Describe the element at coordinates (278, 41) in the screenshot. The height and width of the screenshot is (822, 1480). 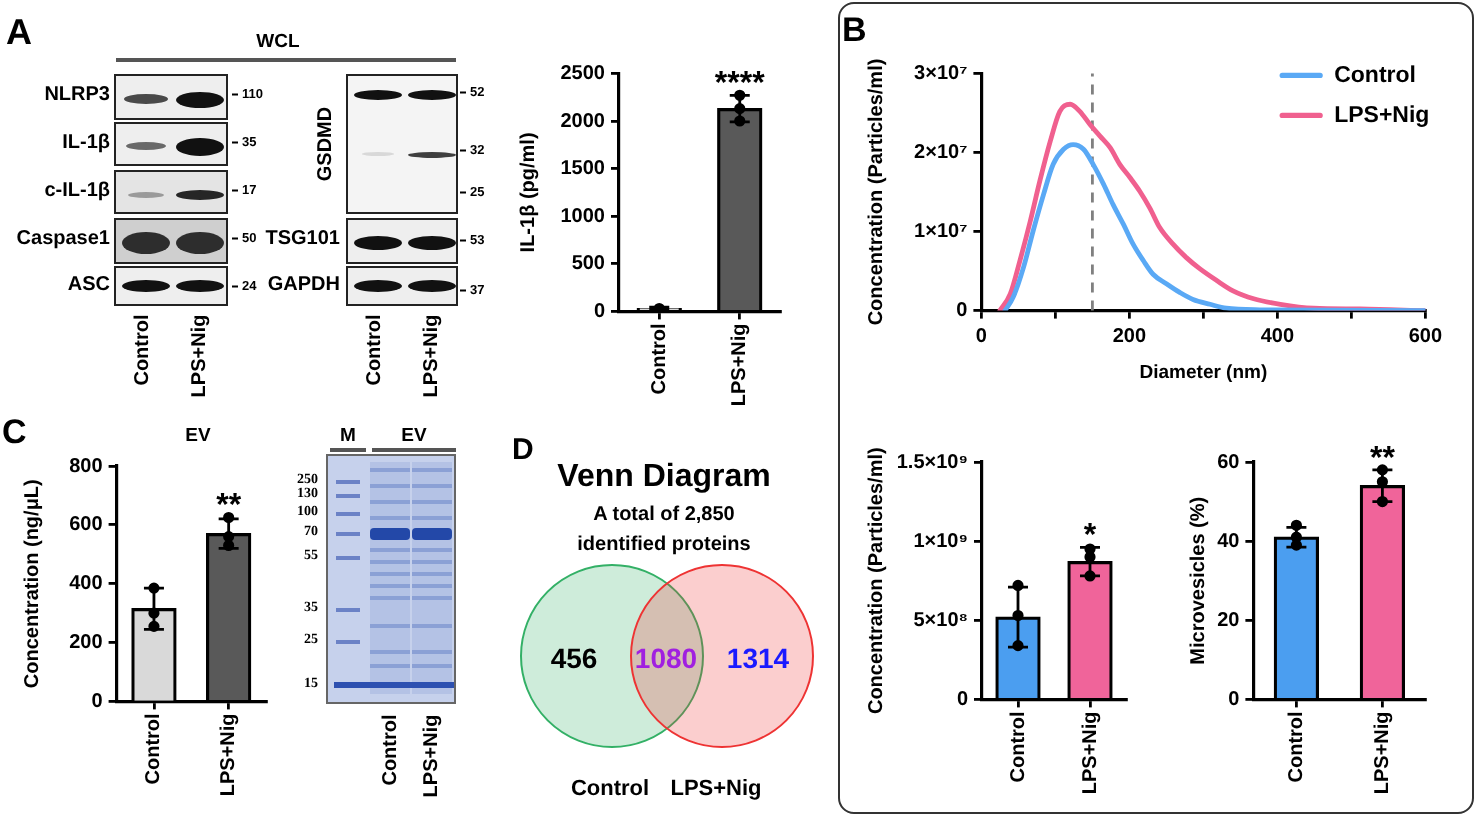
I see `text: WCL` at that location.